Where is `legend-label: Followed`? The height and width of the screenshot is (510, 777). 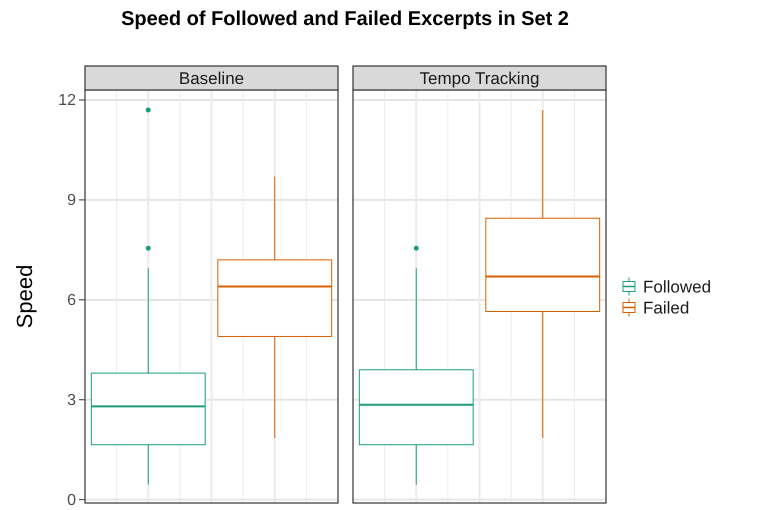 legend-label: Followed is located at coordinates (677, 287).